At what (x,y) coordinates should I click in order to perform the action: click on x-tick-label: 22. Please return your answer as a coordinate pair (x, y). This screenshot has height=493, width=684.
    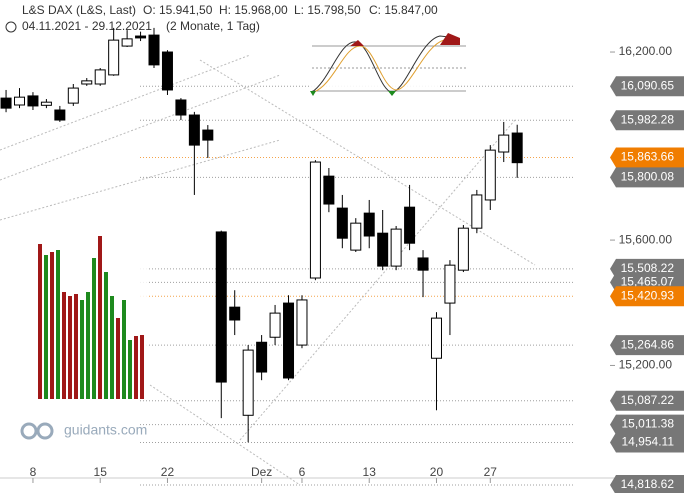
    Looking at the image, I should click on (168, 472).